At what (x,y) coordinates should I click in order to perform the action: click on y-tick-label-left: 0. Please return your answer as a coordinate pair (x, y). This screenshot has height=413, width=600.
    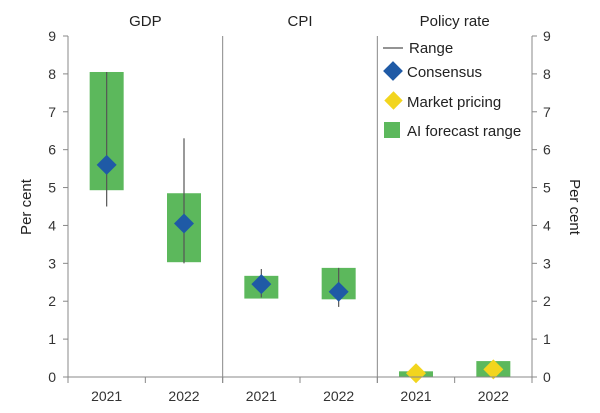
    Looking at the image, I should click on (52, 377).